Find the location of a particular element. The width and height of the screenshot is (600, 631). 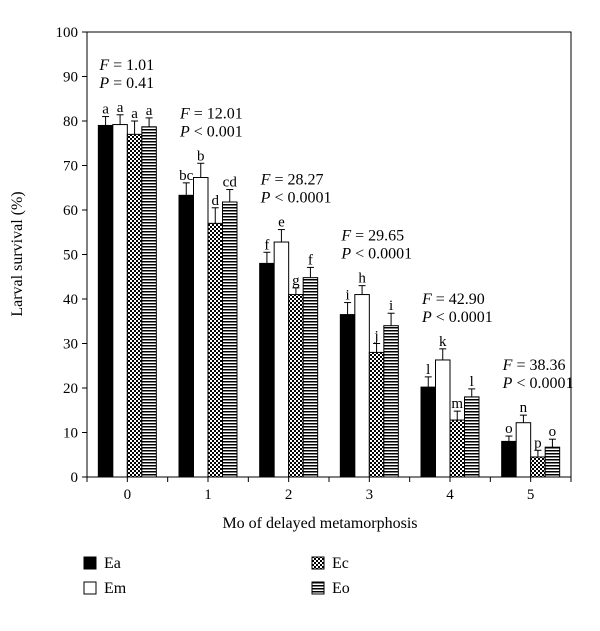

significance-letter: e is located at coordinates (281, 223).